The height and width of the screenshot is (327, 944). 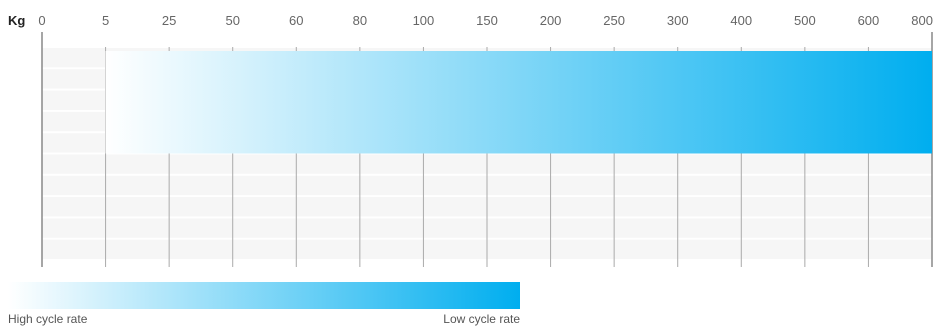 I want to click on legend-gradient-bar, so click(x=264, y=295).